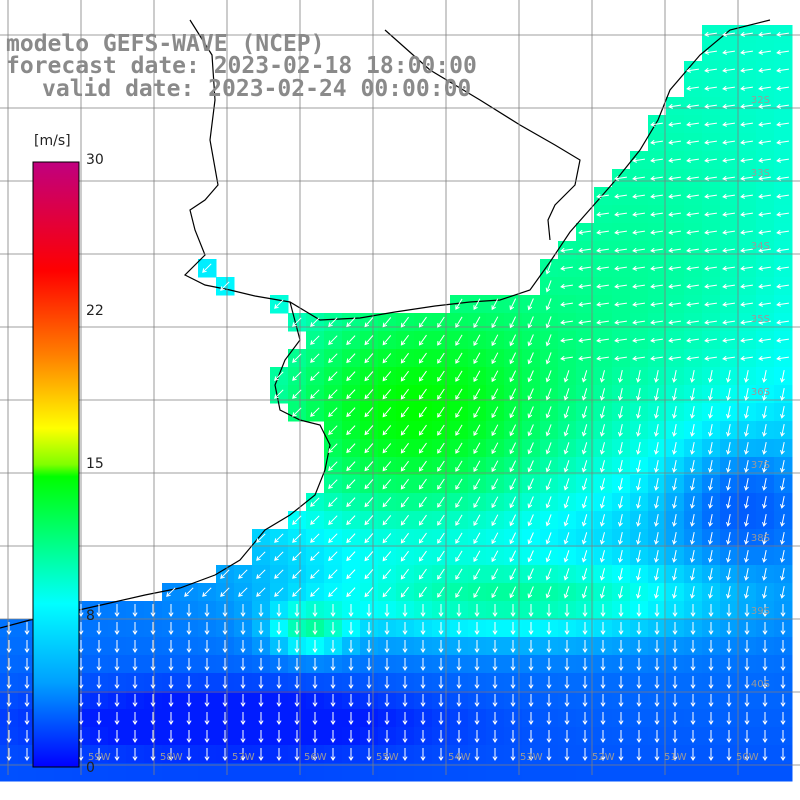 This screenshot has width=800, height=800. What do you see at coordinates (257, 89) in the screenshot?
I see `valid-date: valid date: 2023-02-24 00:00:00` at bounding box center [257, 89].